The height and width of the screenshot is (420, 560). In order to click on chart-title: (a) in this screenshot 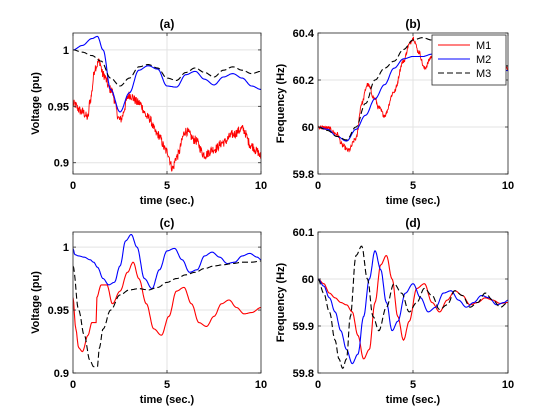, I will do `click(167, 24)`.